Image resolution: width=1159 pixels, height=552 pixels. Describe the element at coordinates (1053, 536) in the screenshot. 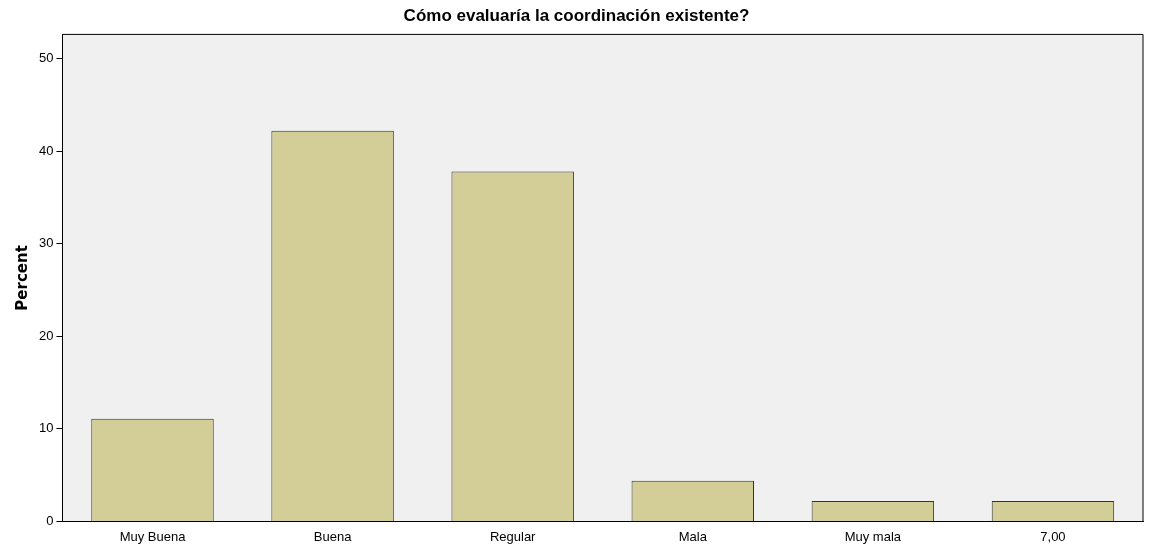

I see `x-tick-label: 7,00` at that location.